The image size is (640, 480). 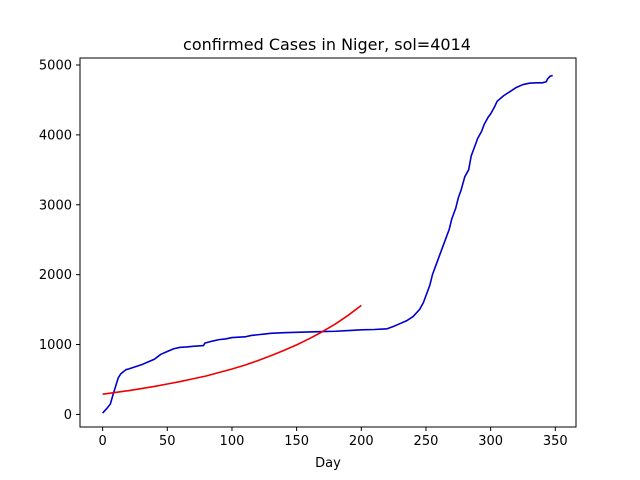 I want to click on x-tick-label: 100, so click(x=232, y=441).